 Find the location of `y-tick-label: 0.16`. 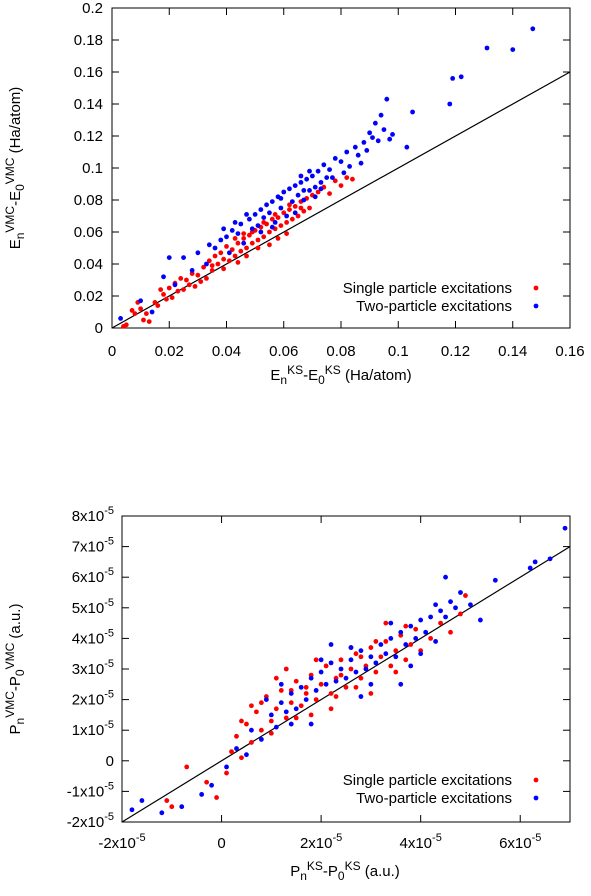

y-tick-label: 0.16 is located at coordinates (88, 72).